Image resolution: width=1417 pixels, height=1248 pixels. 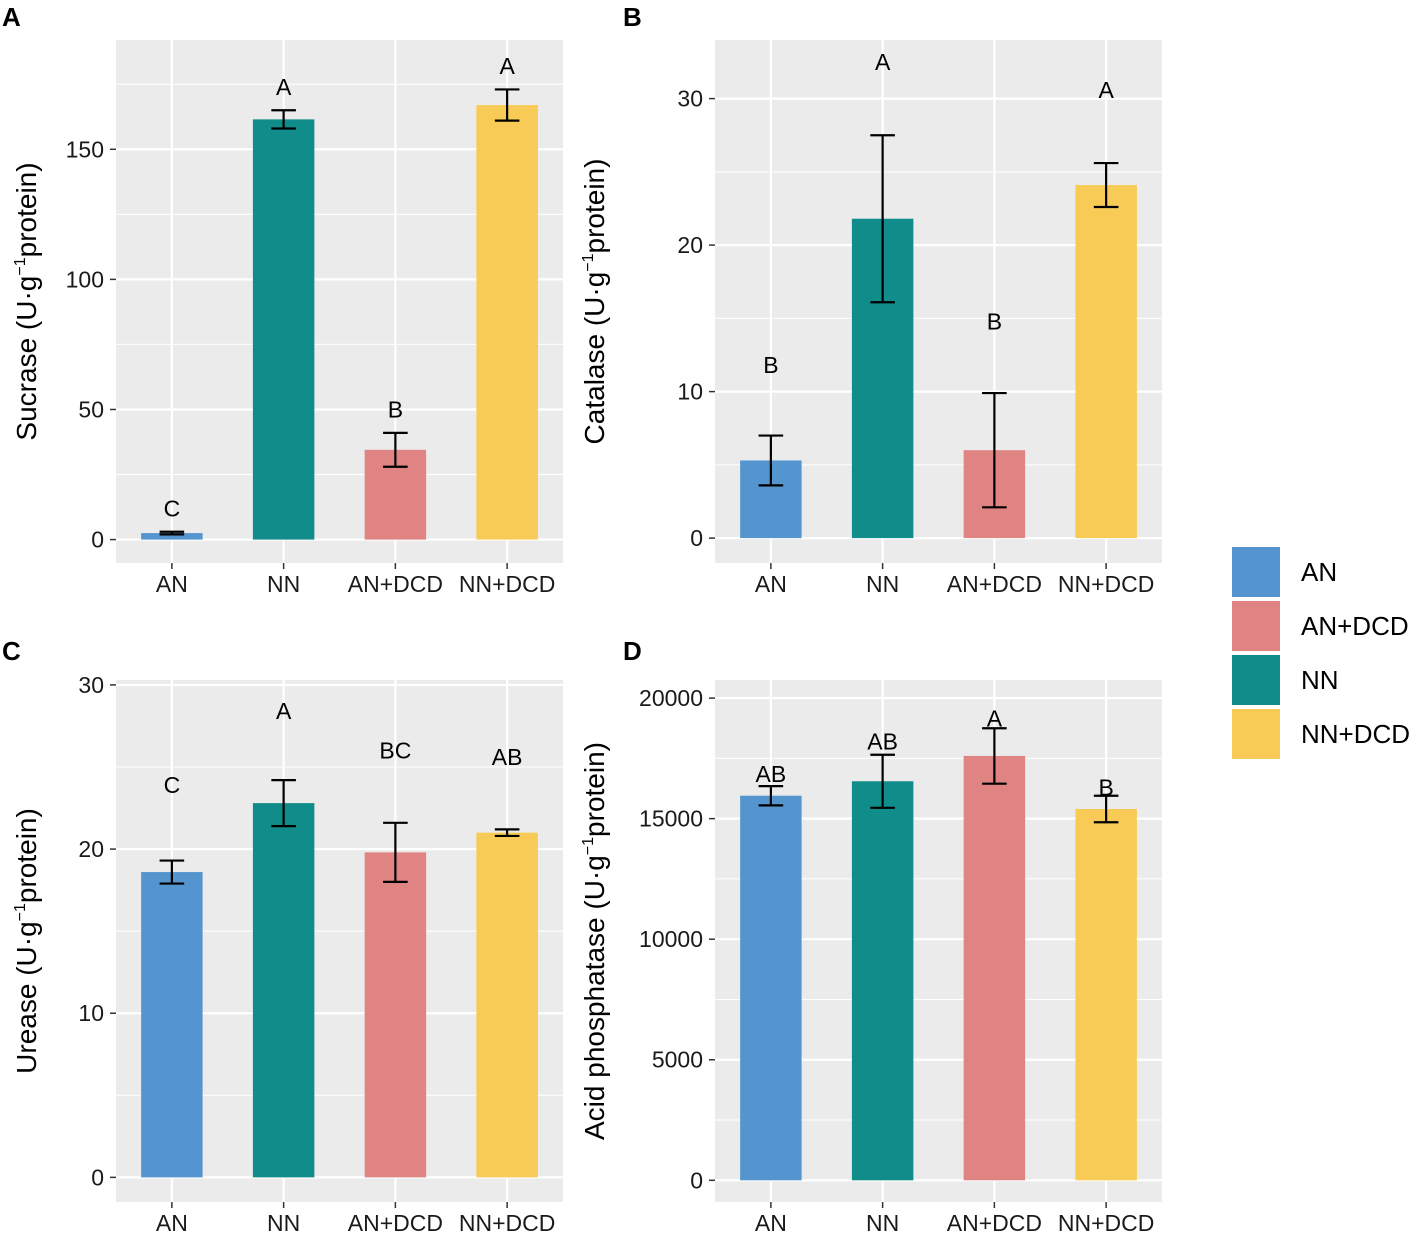 What do you see at coordinates (26, 997) in the screenshot?
I see `y-axis-title-main: Urease (U·g` at bounding box center [26, 997].